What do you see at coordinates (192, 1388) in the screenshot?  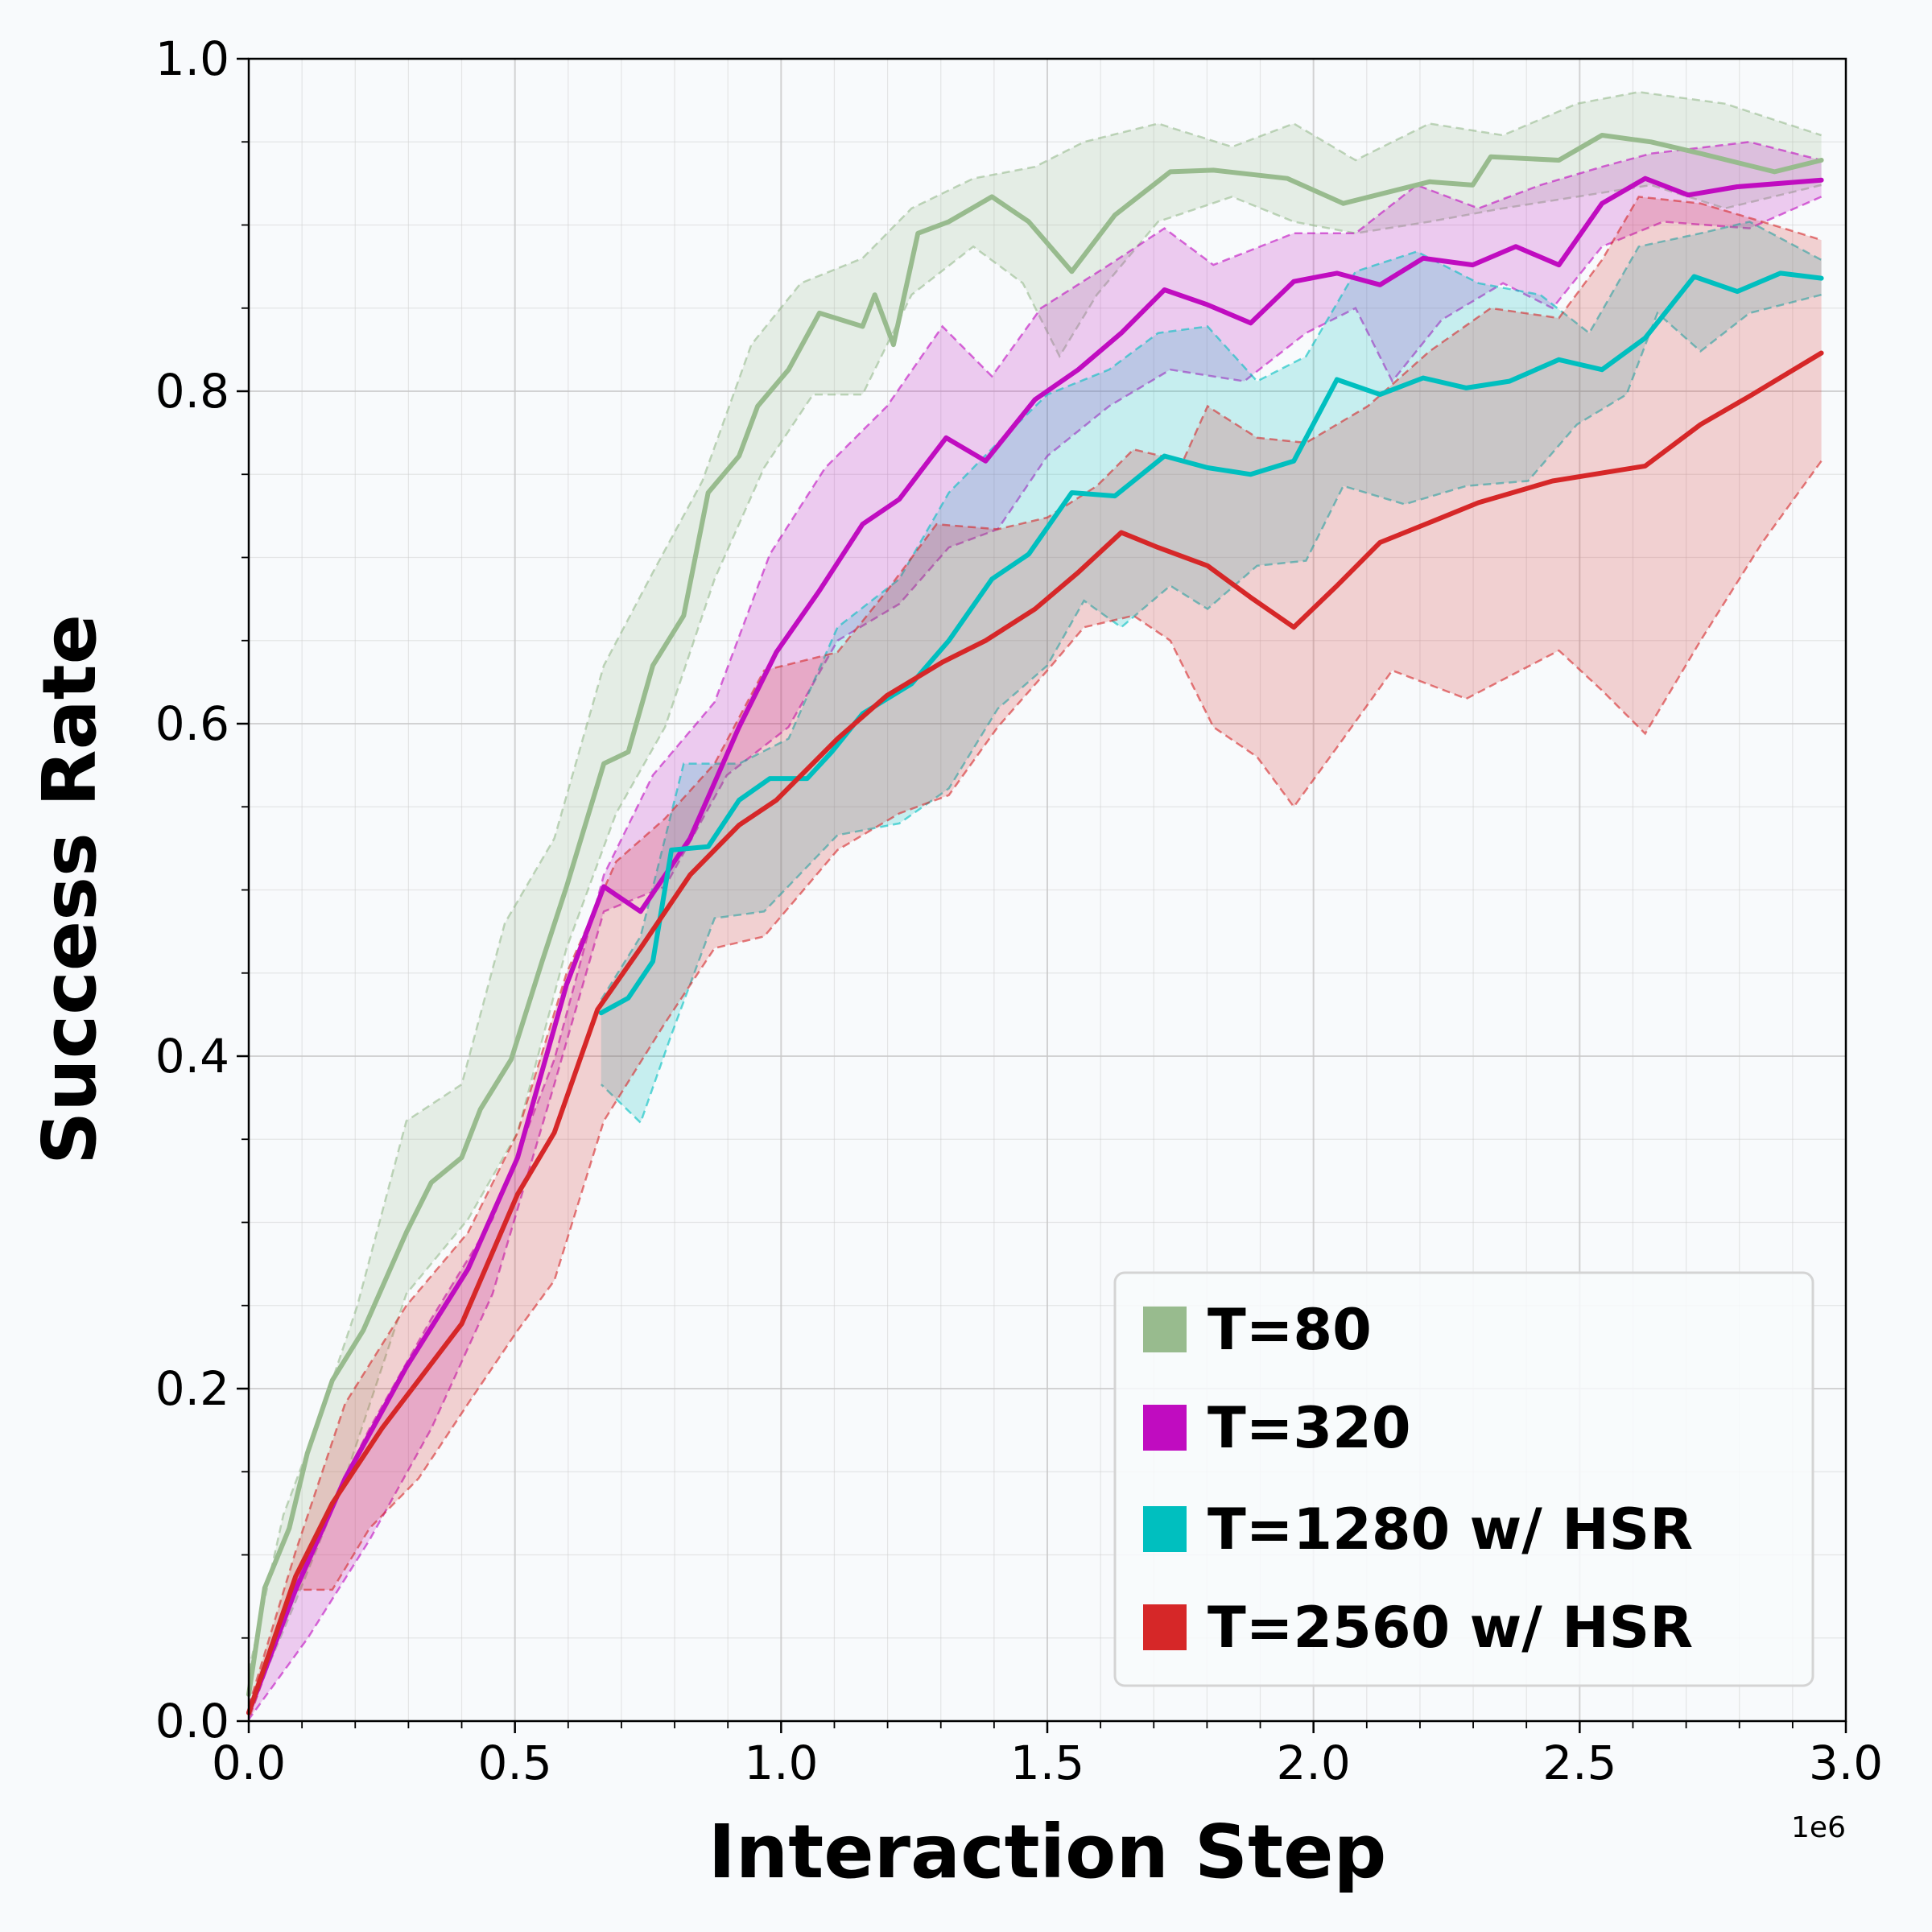 I see `y-tick-label: 0.2` at bounding box center [192, 1388].